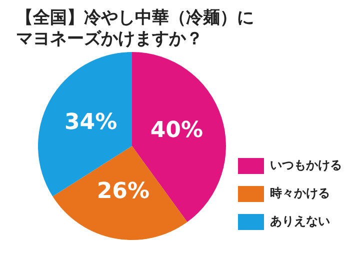 The height and width of the screenshot is (262, 360). I want to click on legend-label: 時々かける, so click(300, 193).